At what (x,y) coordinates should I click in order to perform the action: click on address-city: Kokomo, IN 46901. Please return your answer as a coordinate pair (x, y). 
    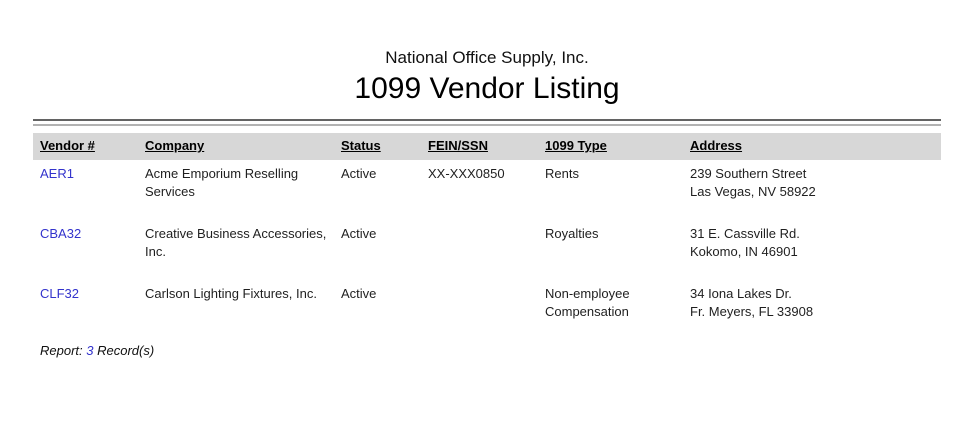
    Looking at the image, I should click on (744, 251).